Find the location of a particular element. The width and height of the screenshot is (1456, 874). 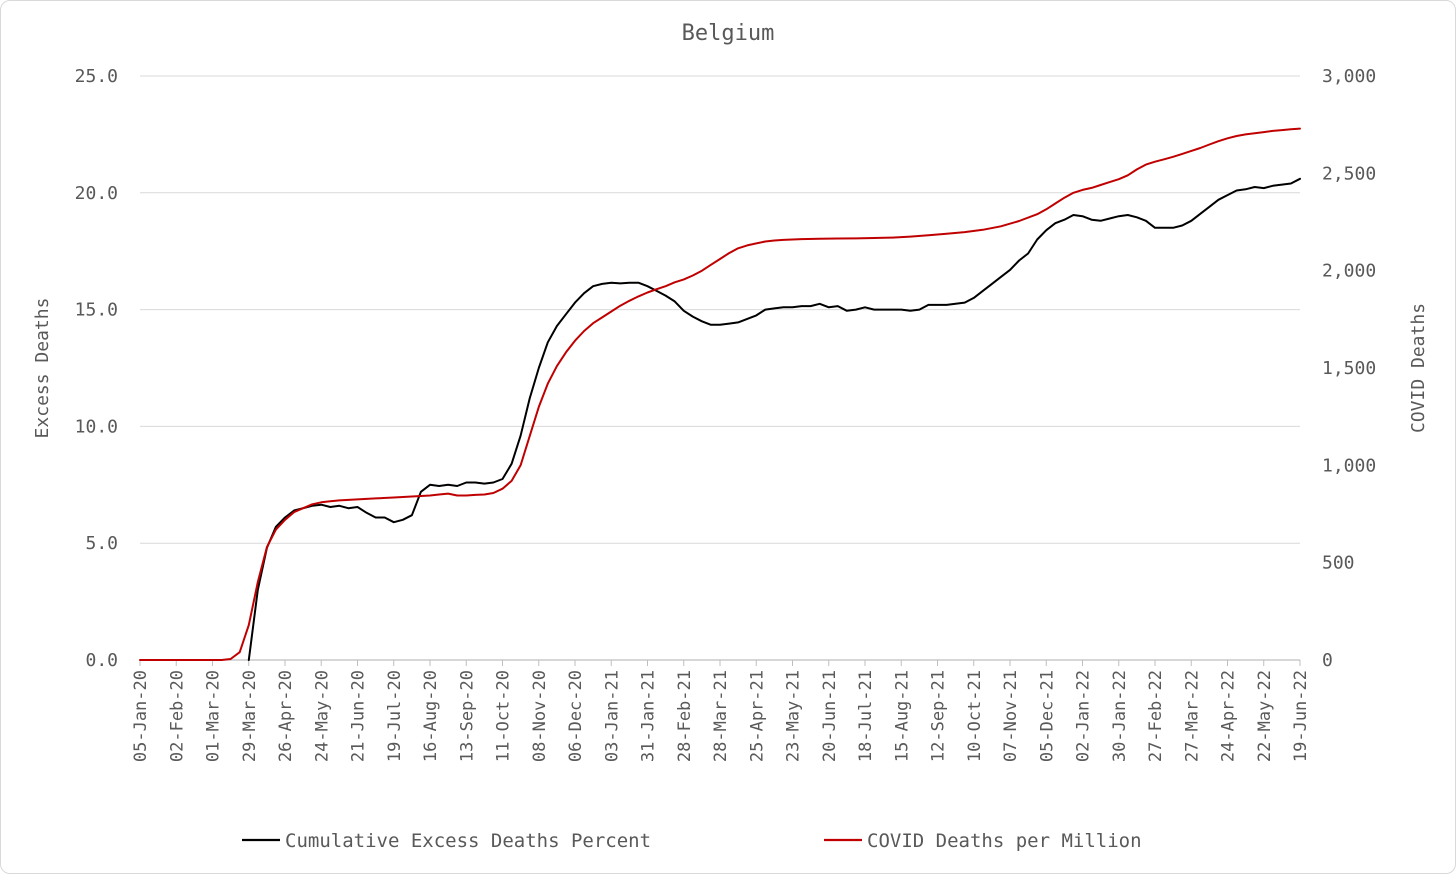

x-tick-label: 27-Mar-22 is located at coordinates (1192, 716).